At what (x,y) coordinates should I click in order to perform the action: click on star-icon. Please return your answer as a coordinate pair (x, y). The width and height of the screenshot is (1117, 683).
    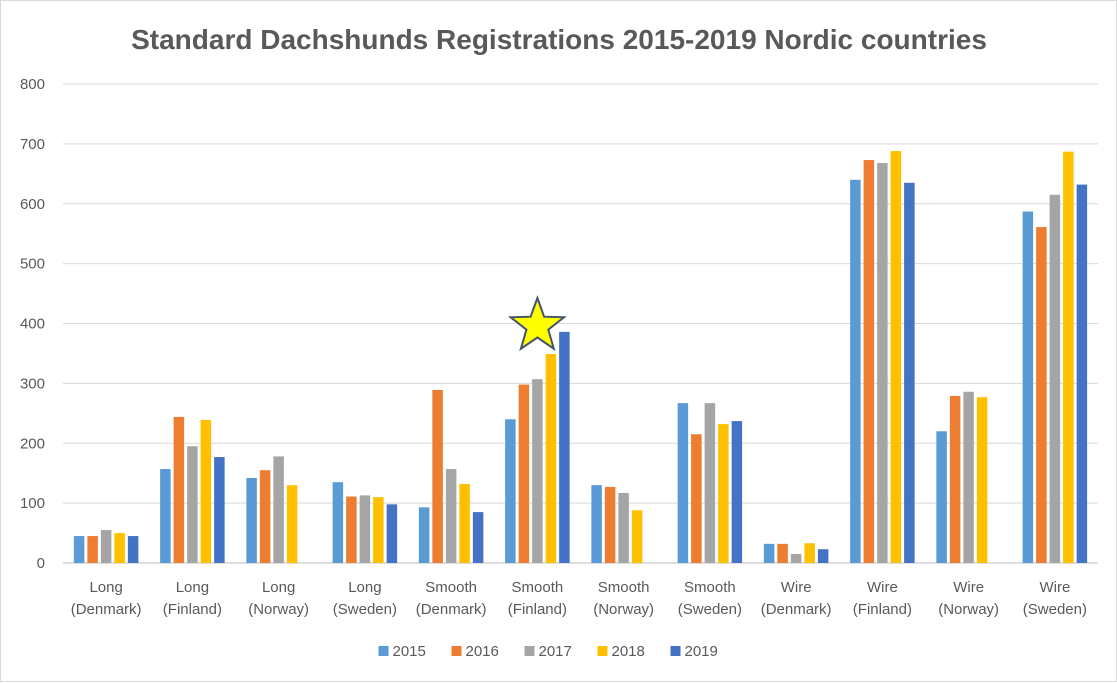
    Looking at the image, I should click on (537, 323).